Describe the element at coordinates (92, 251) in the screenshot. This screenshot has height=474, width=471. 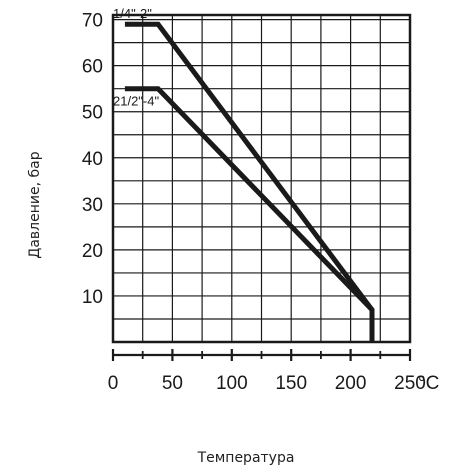
I see `y-tick-label: 20` at that location.